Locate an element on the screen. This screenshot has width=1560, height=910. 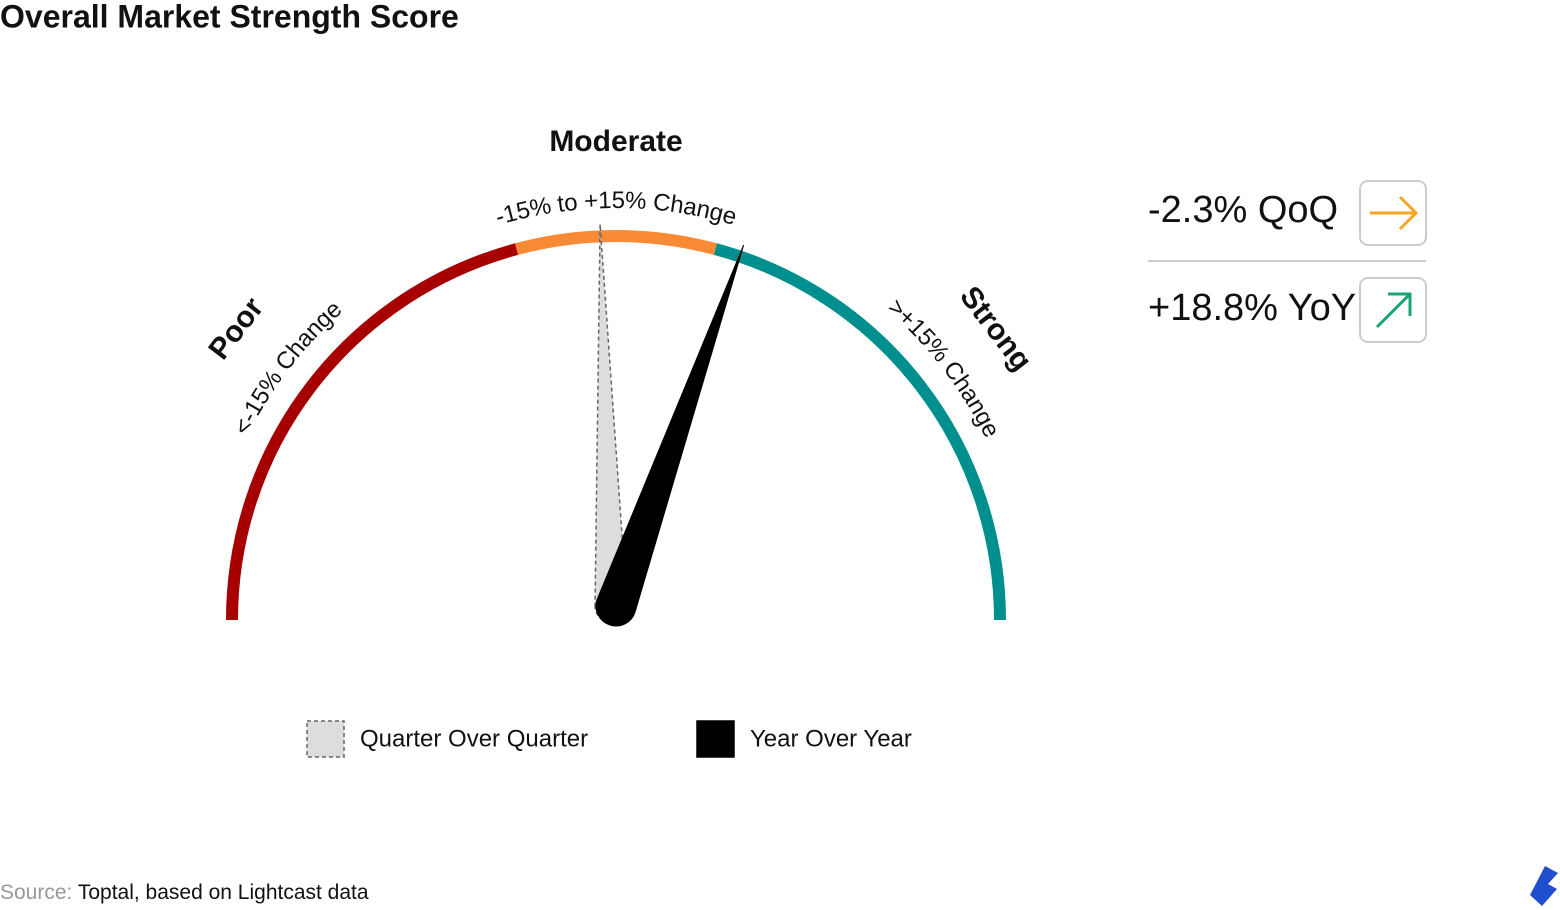
qoq-icon-box is located at coordinates (1393, 213).